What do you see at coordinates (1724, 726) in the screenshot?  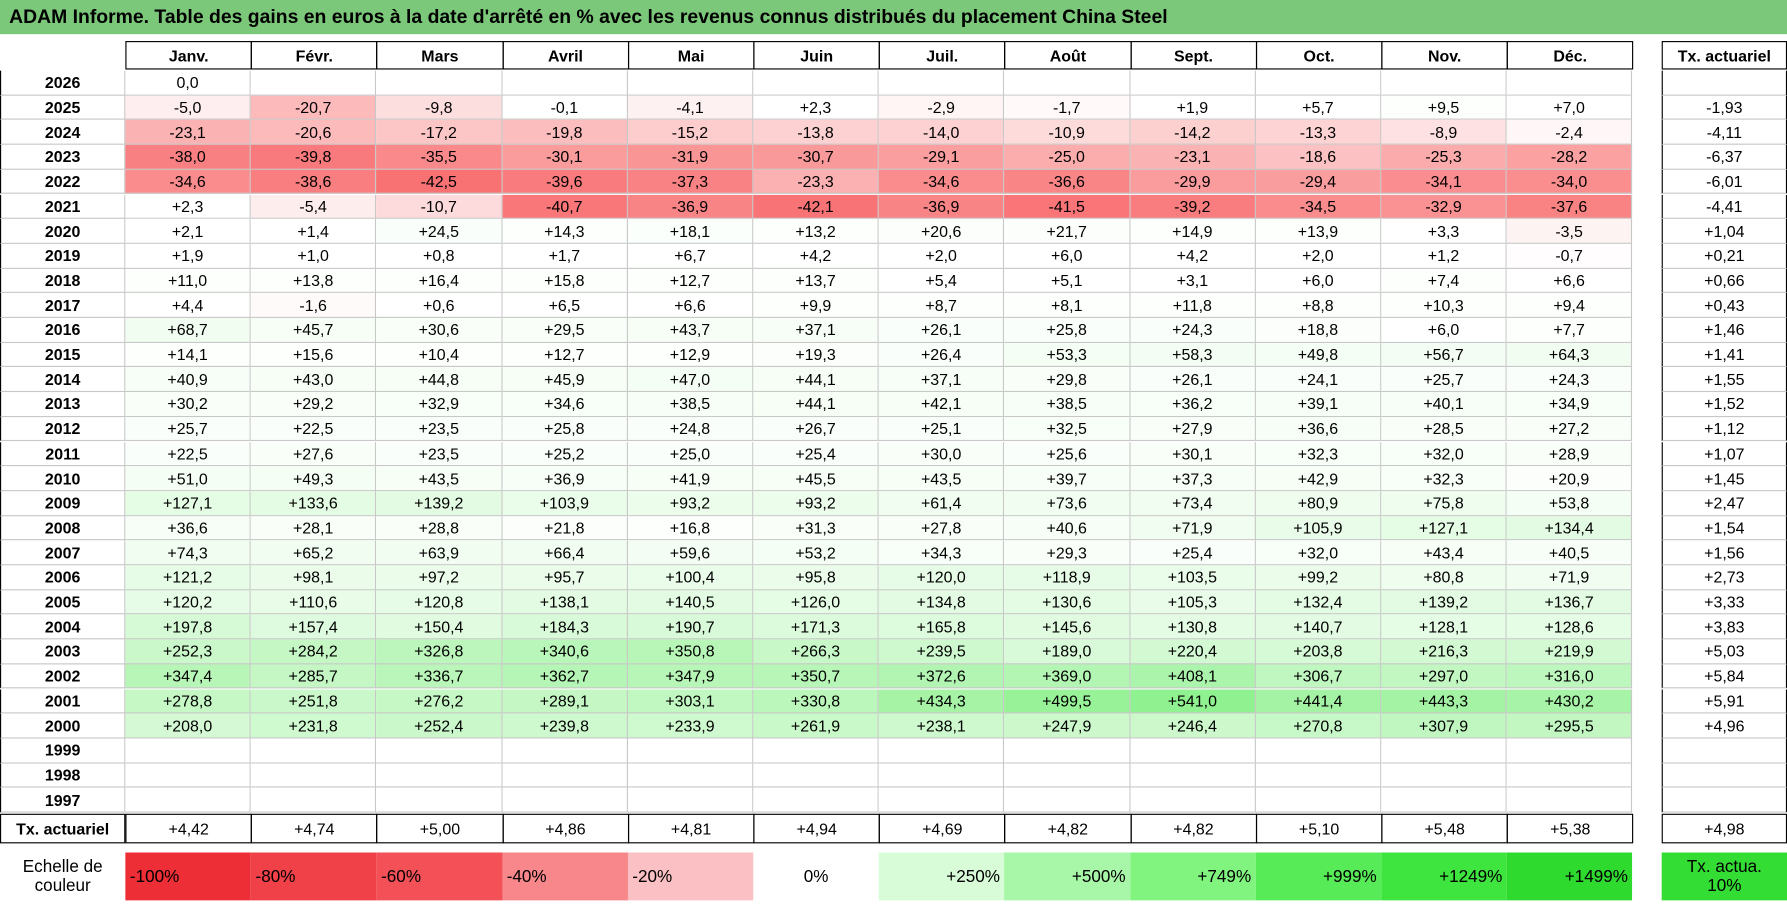 I see `tx-cell: +4,96` at bounding box center [1724, 726].